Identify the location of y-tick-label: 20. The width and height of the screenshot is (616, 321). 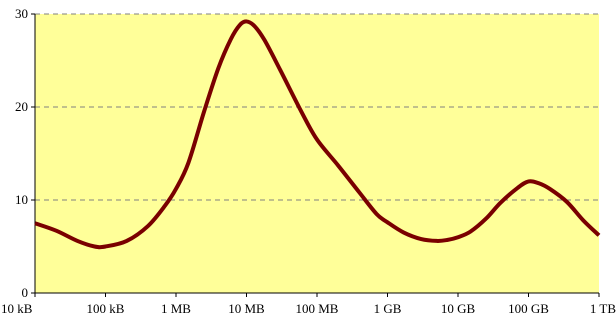
(21, 106).